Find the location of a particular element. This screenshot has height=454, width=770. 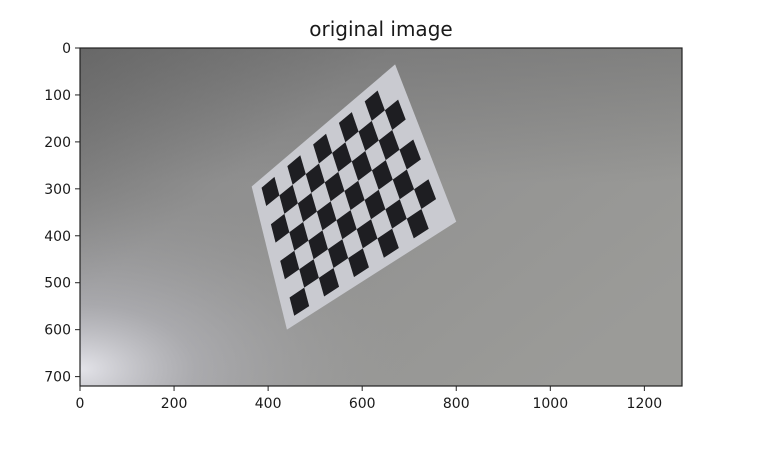

x-tick-label: 1200 is located at coordinates (645, 404).